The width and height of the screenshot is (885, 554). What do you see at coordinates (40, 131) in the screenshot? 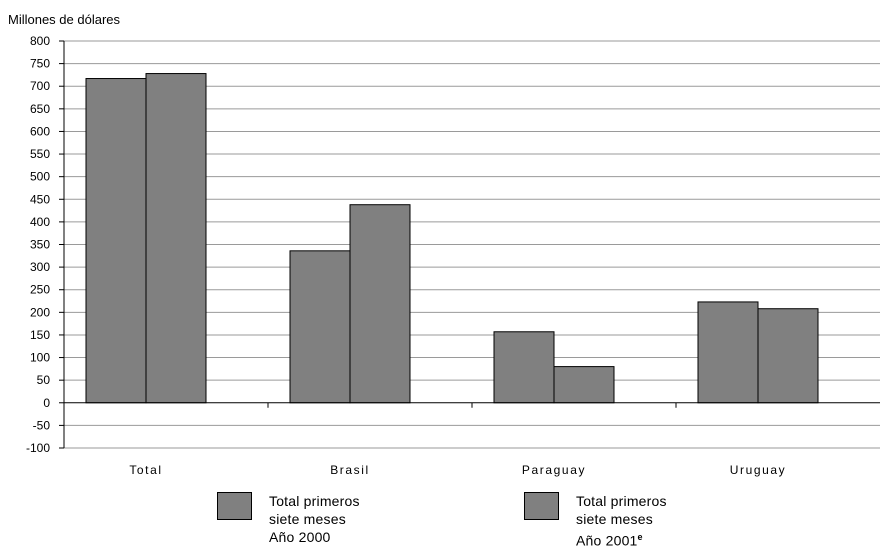
I see `y-tick-label: 600` at bounding box center [40, 131].